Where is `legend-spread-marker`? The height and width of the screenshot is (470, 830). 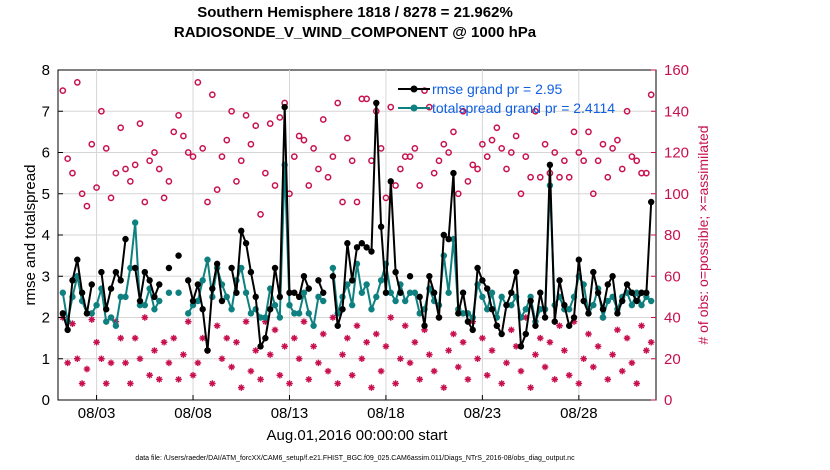 legend-spread-marker is located at coordinates (414, 108).